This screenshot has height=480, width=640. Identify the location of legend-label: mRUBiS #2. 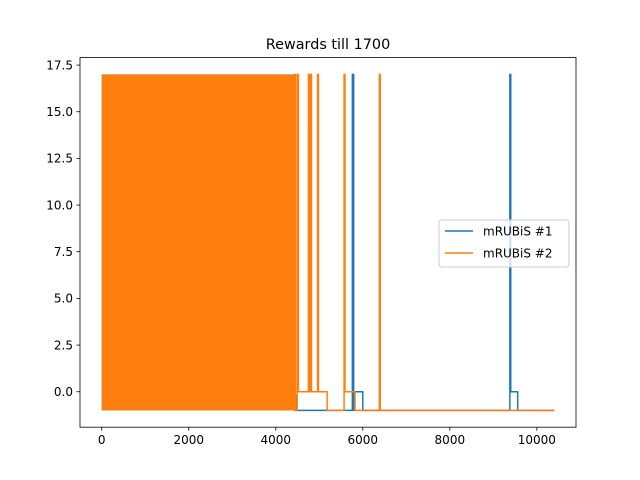
(518, 253).